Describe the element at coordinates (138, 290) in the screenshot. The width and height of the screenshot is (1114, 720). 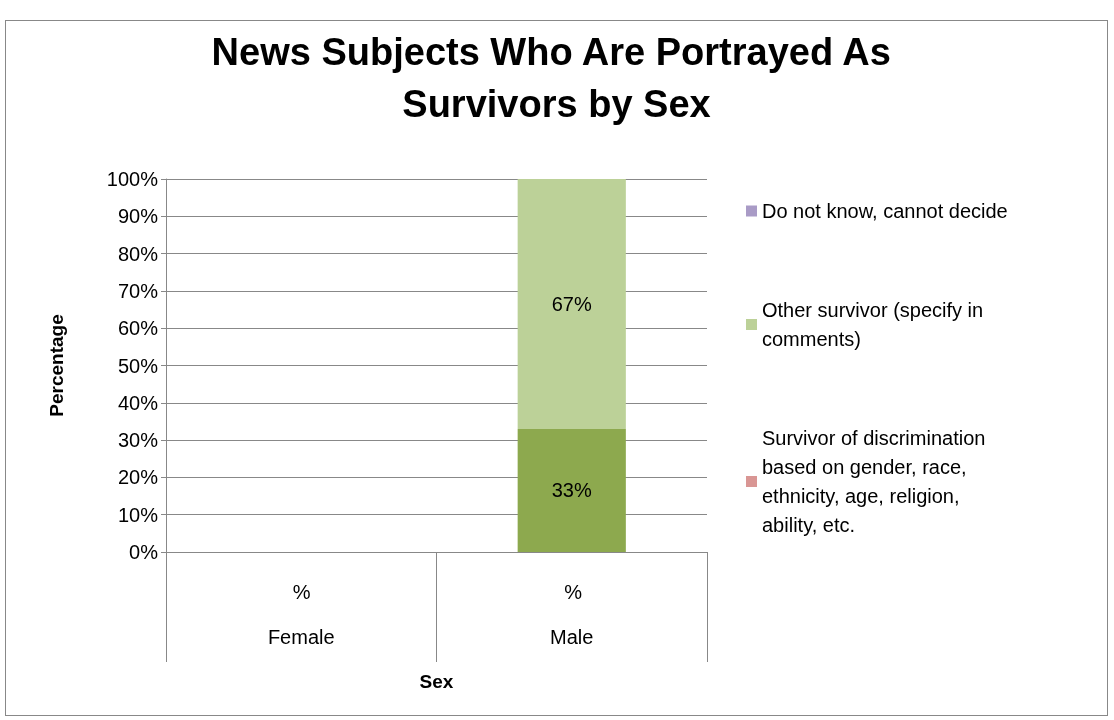
I see `y-tick-label: 70%` at that location.